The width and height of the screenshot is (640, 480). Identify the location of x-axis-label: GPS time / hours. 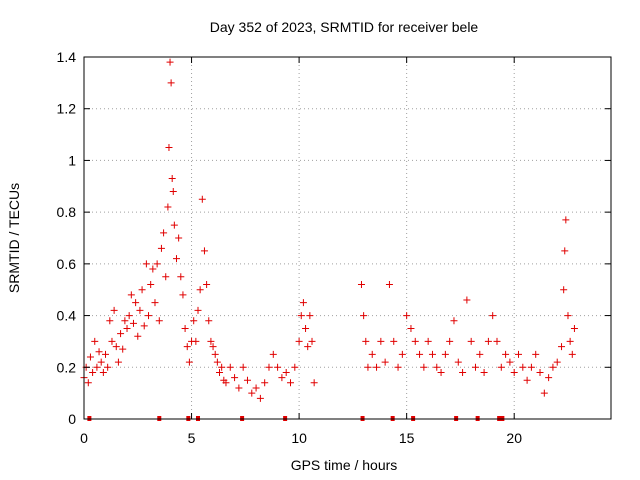
(344, 465).